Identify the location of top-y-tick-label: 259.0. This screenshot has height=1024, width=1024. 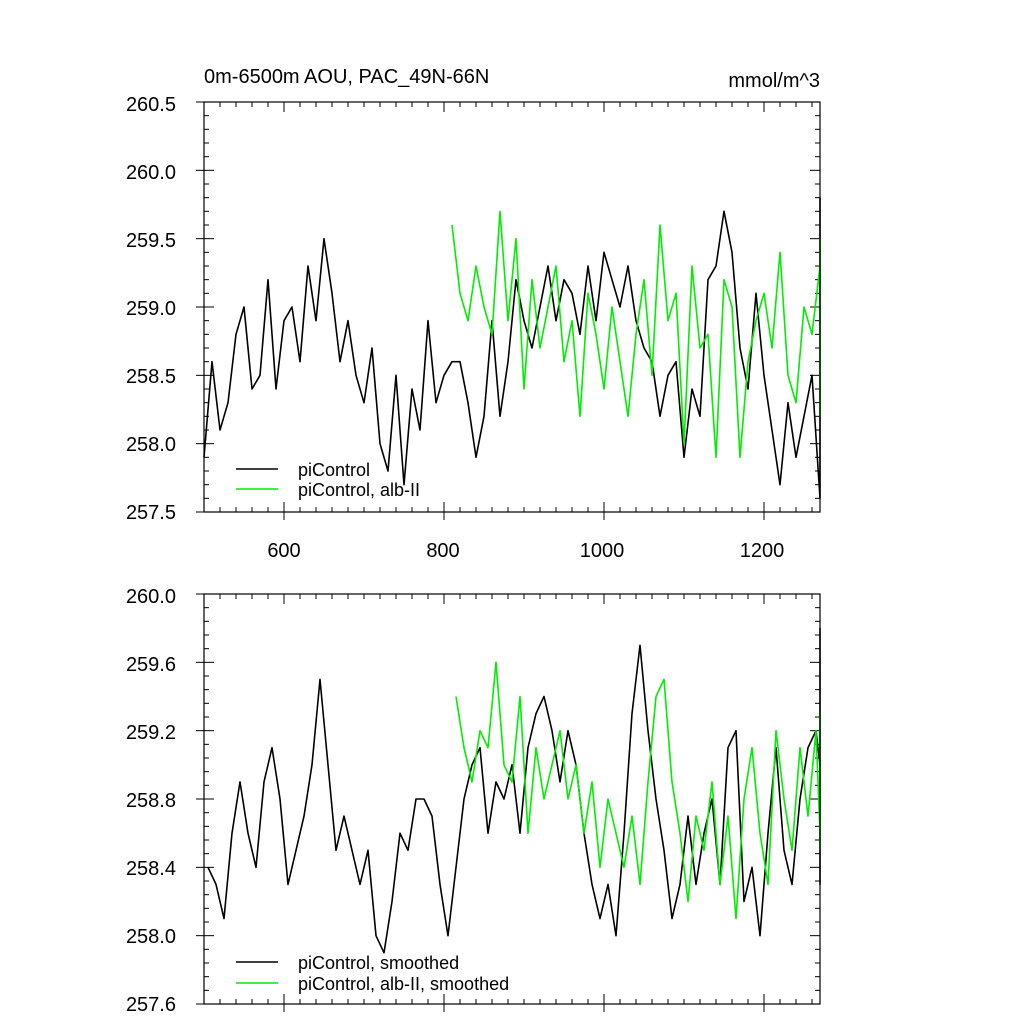
(151, 309).